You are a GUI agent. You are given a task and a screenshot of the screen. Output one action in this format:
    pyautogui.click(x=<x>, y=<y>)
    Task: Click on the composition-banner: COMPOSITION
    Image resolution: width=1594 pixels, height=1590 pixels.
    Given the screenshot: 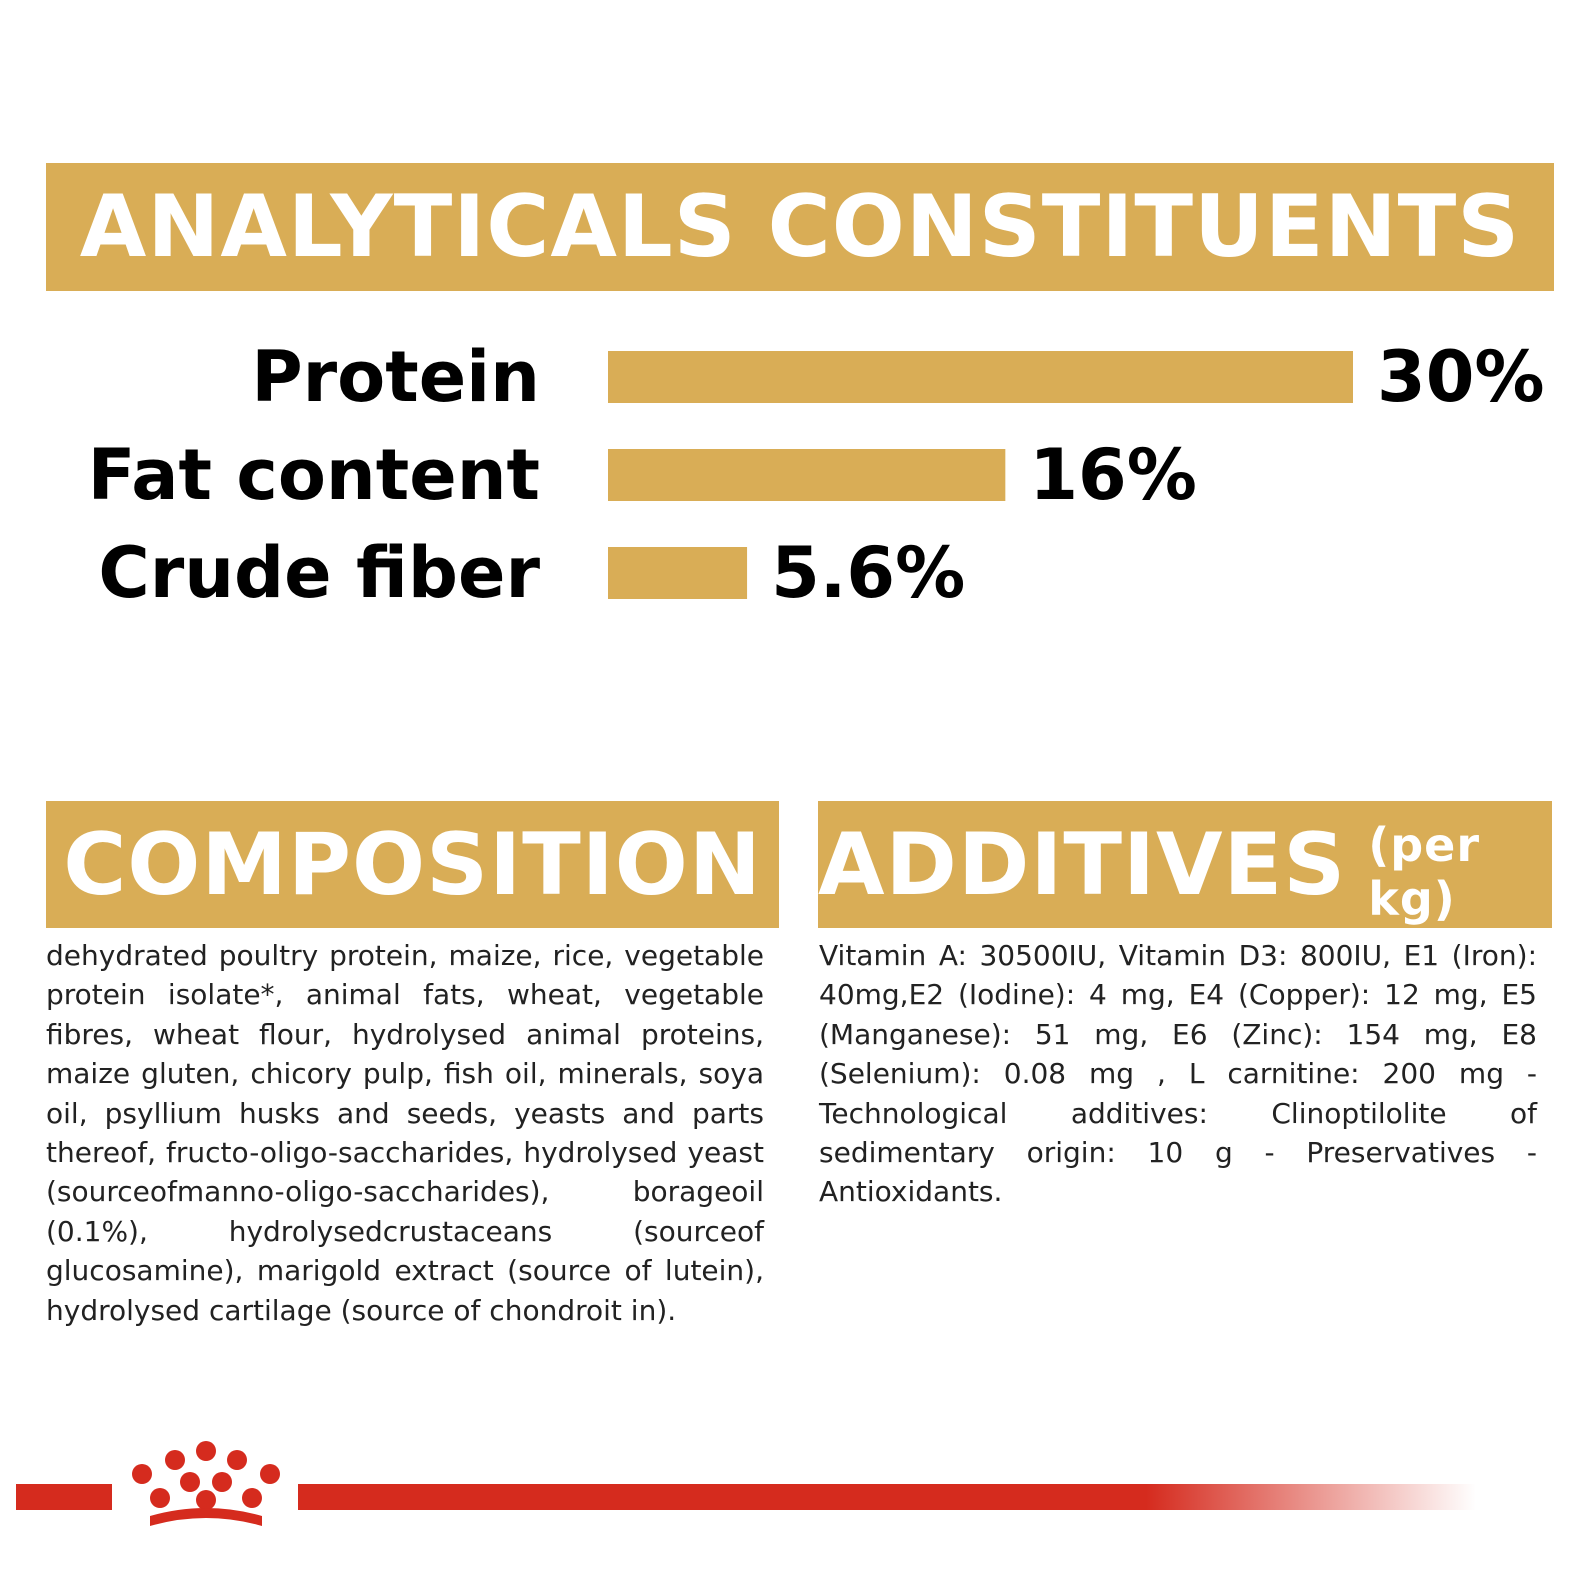 What is the action you would take?
    pyautogui.click(x=412, y=864)
    